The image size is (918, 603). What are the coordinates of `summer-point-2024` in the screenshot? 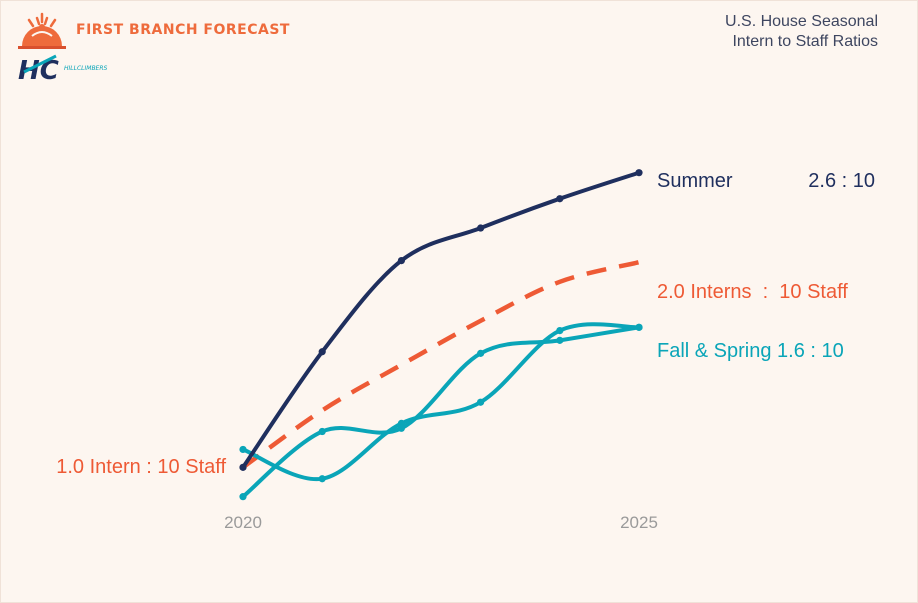 It's located at (560, 199).